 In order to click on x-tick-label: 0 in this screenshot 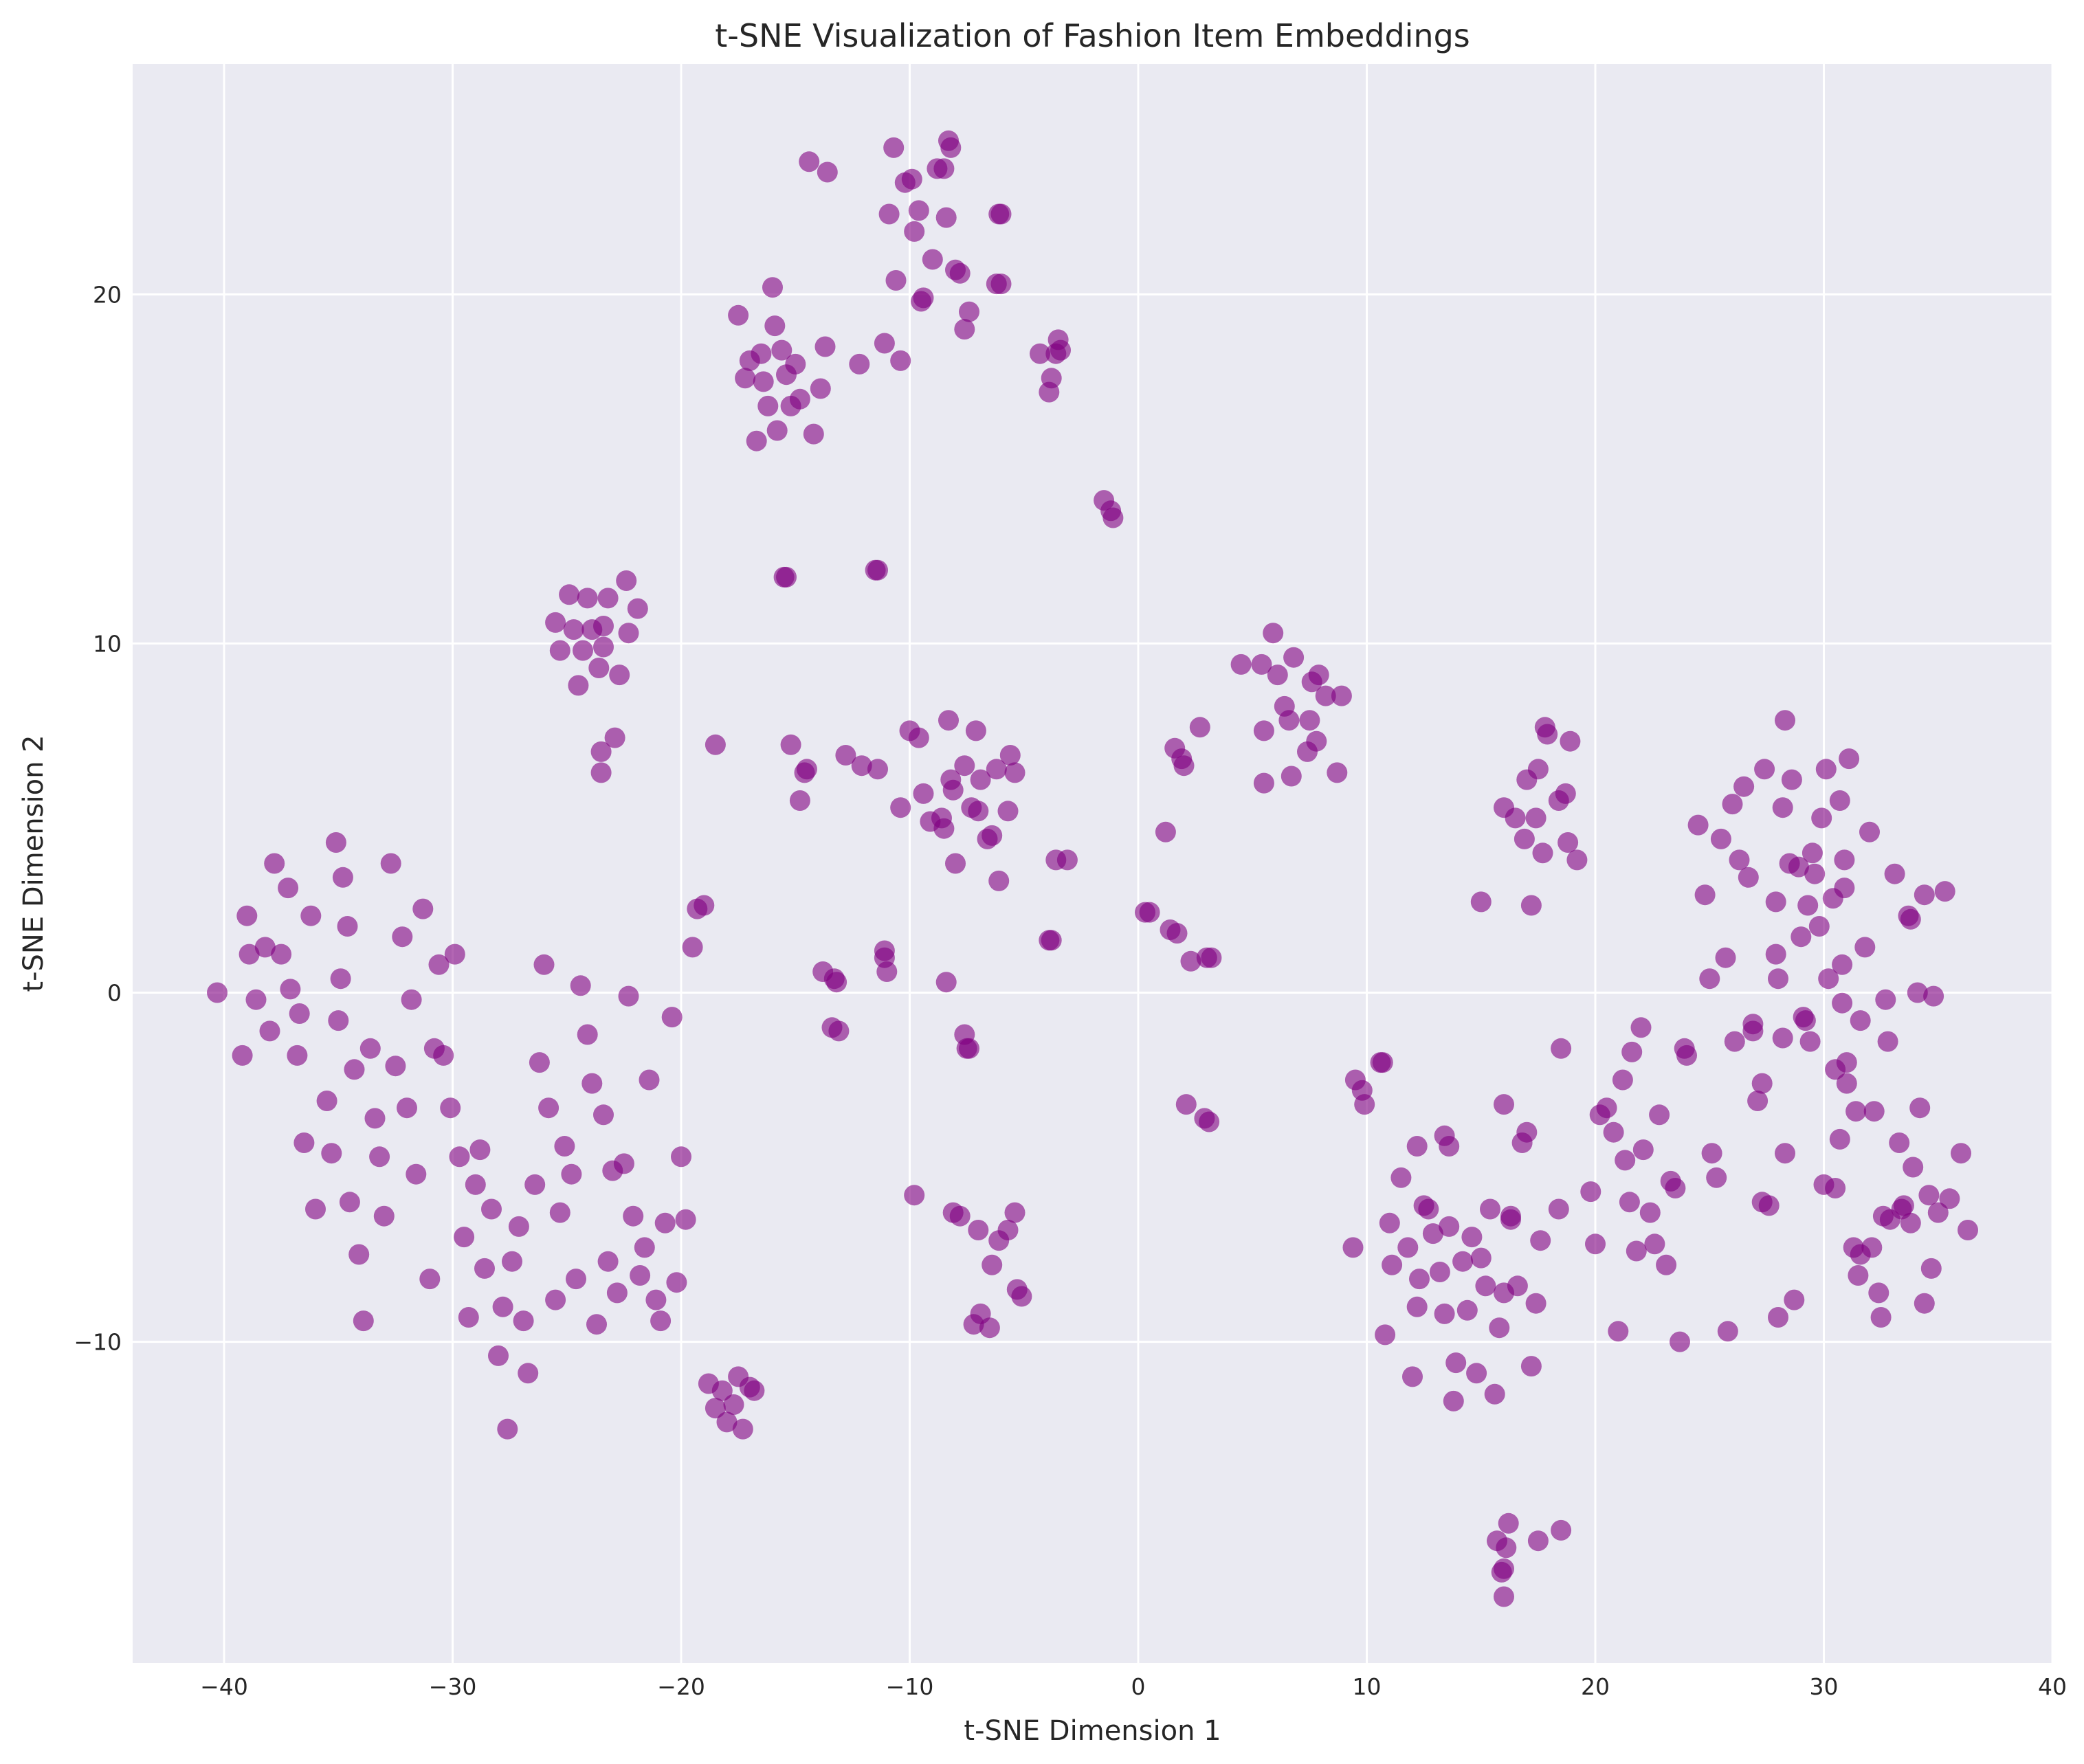, I will do `click(1138, 1687)`.